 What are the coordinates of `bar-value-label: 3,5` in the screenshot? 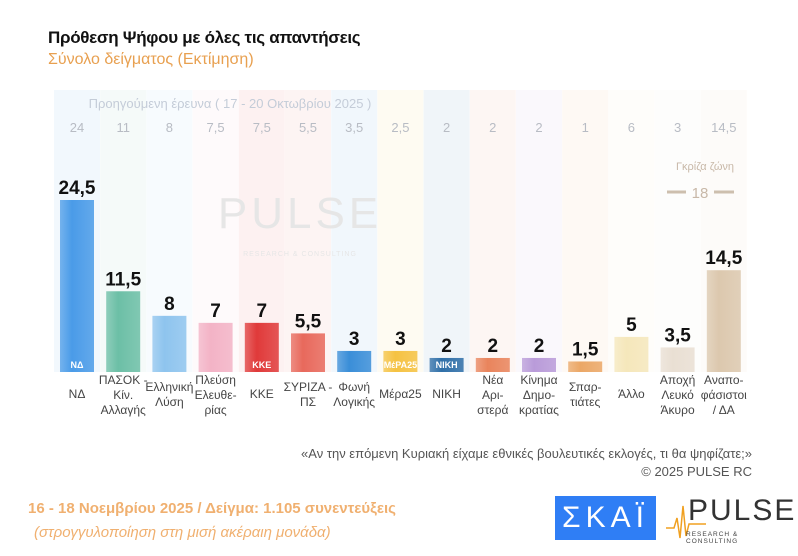 It's located at (677, 335).